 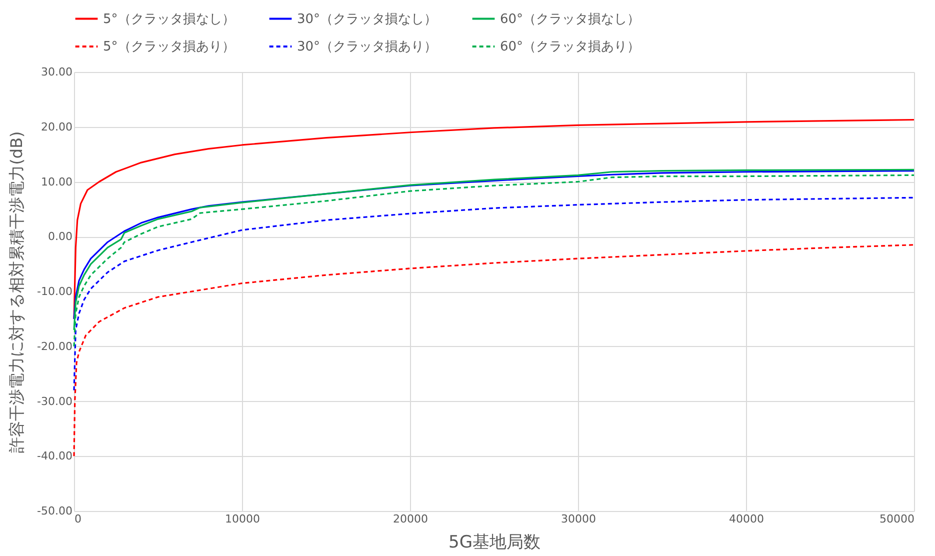 What do you see at coordinates (54, 511) in the screenshot?
I see `y-tick-label: -50.00` at bounding box center [54, 511].